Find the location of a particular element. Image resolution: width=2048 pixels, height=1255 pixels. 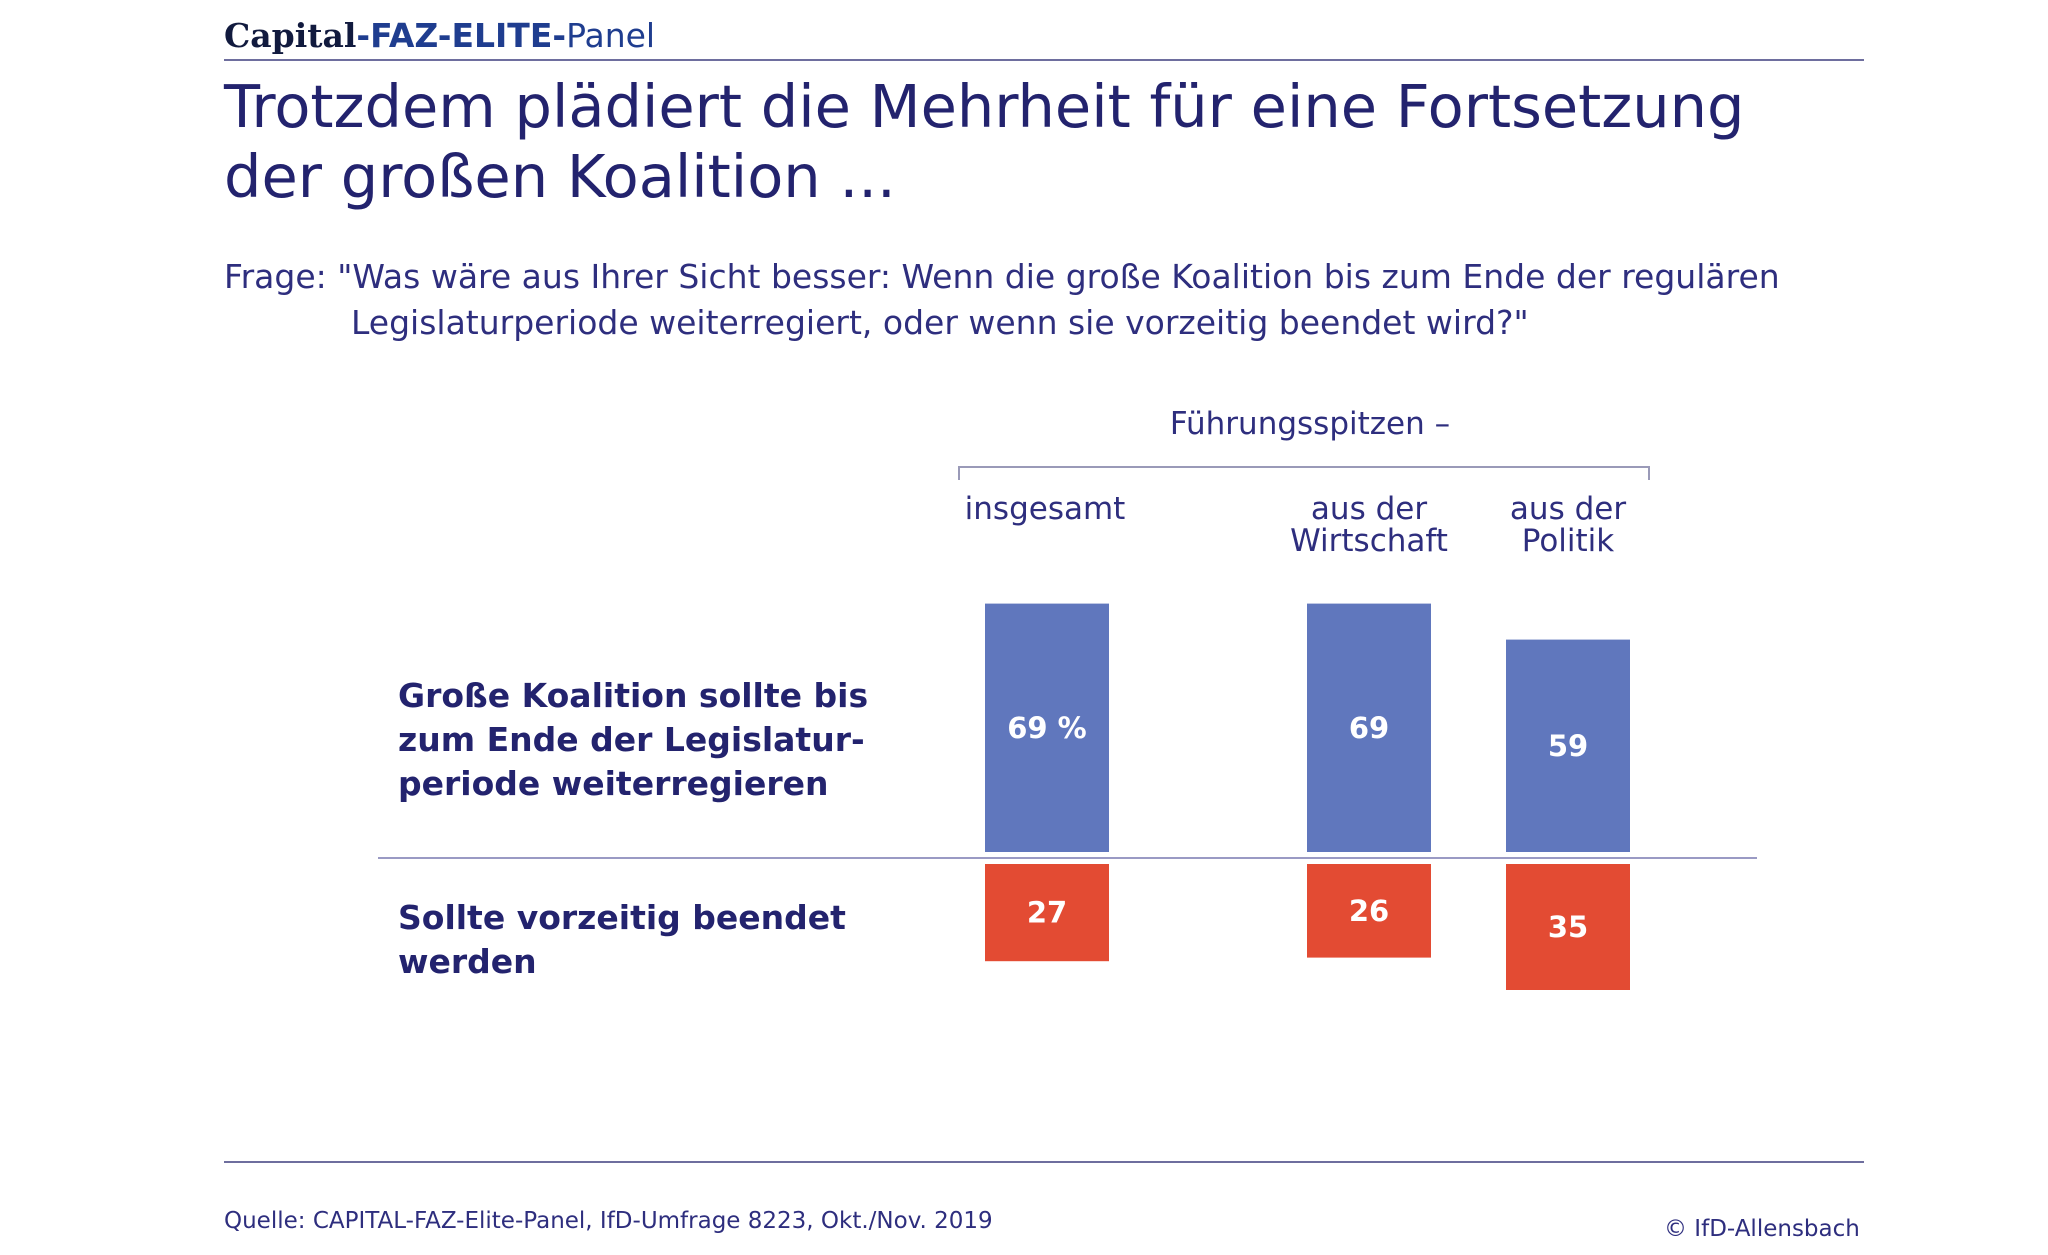

column-label-insgesamt: insgesamt is located at coordinates (1045, 509).